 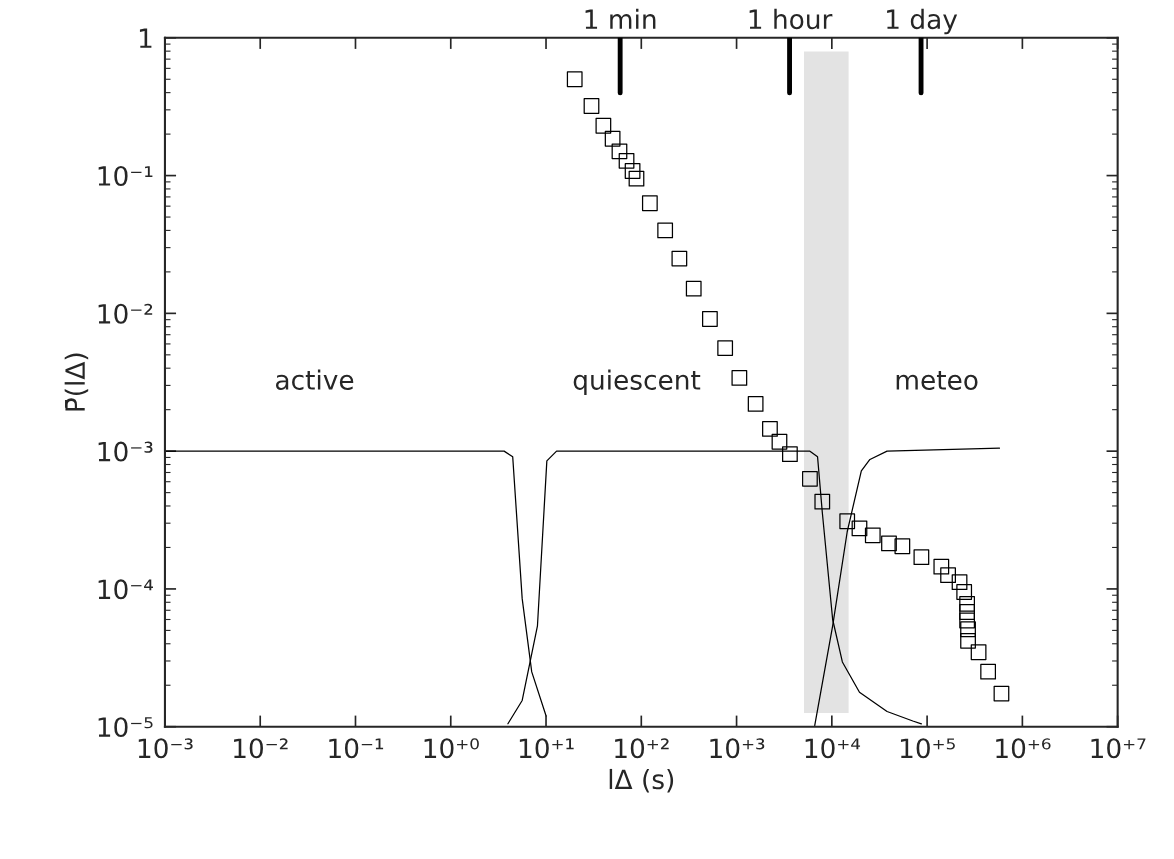 I want to click on x-axis-title: lΔ (s), so click(x=641, y=780).